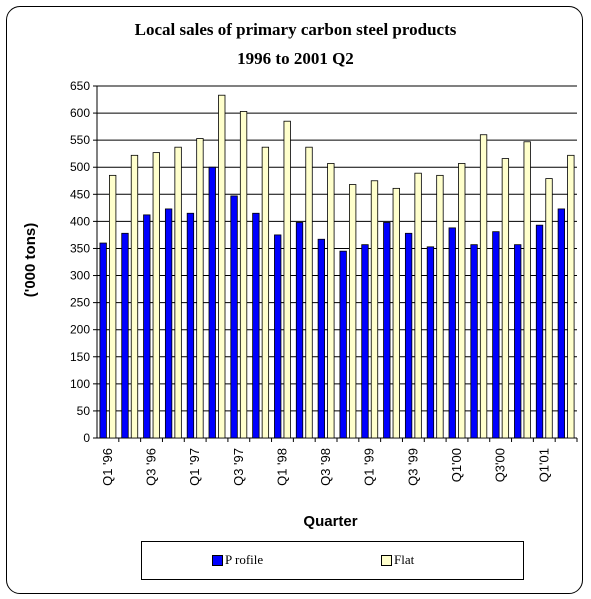 Image resolution: width=591 pixels, height=599 pixels. I want to click on legend: P rofile Flat, so click(332, 560).